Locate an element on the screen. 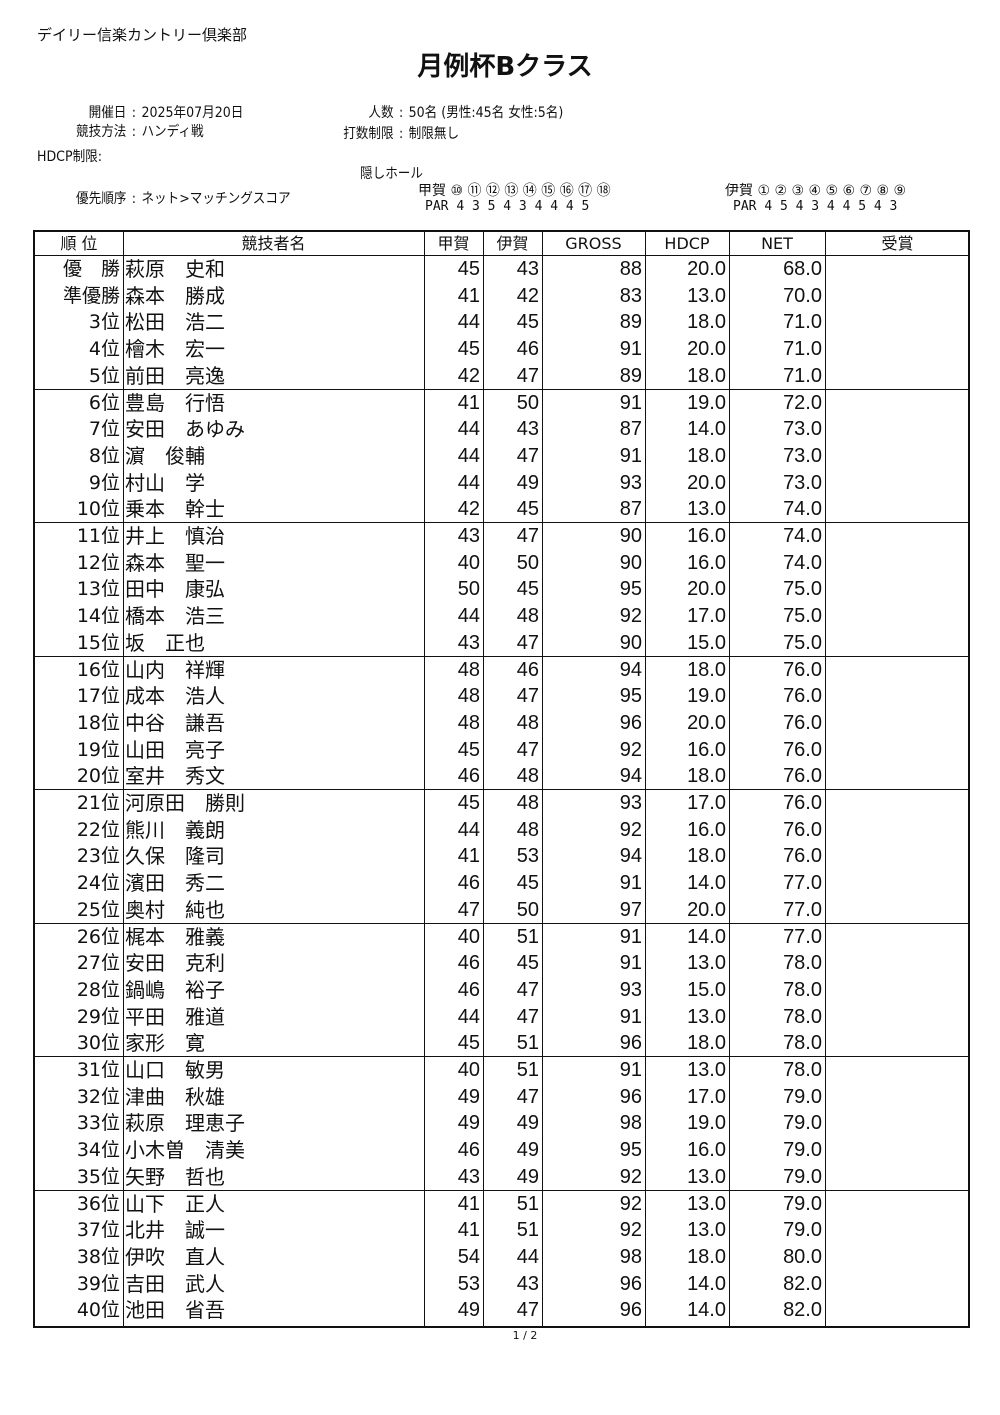 This screenshot has height=1415, width=1000. cell-hdcp: 18.0 is located at coordinates (706, 776).